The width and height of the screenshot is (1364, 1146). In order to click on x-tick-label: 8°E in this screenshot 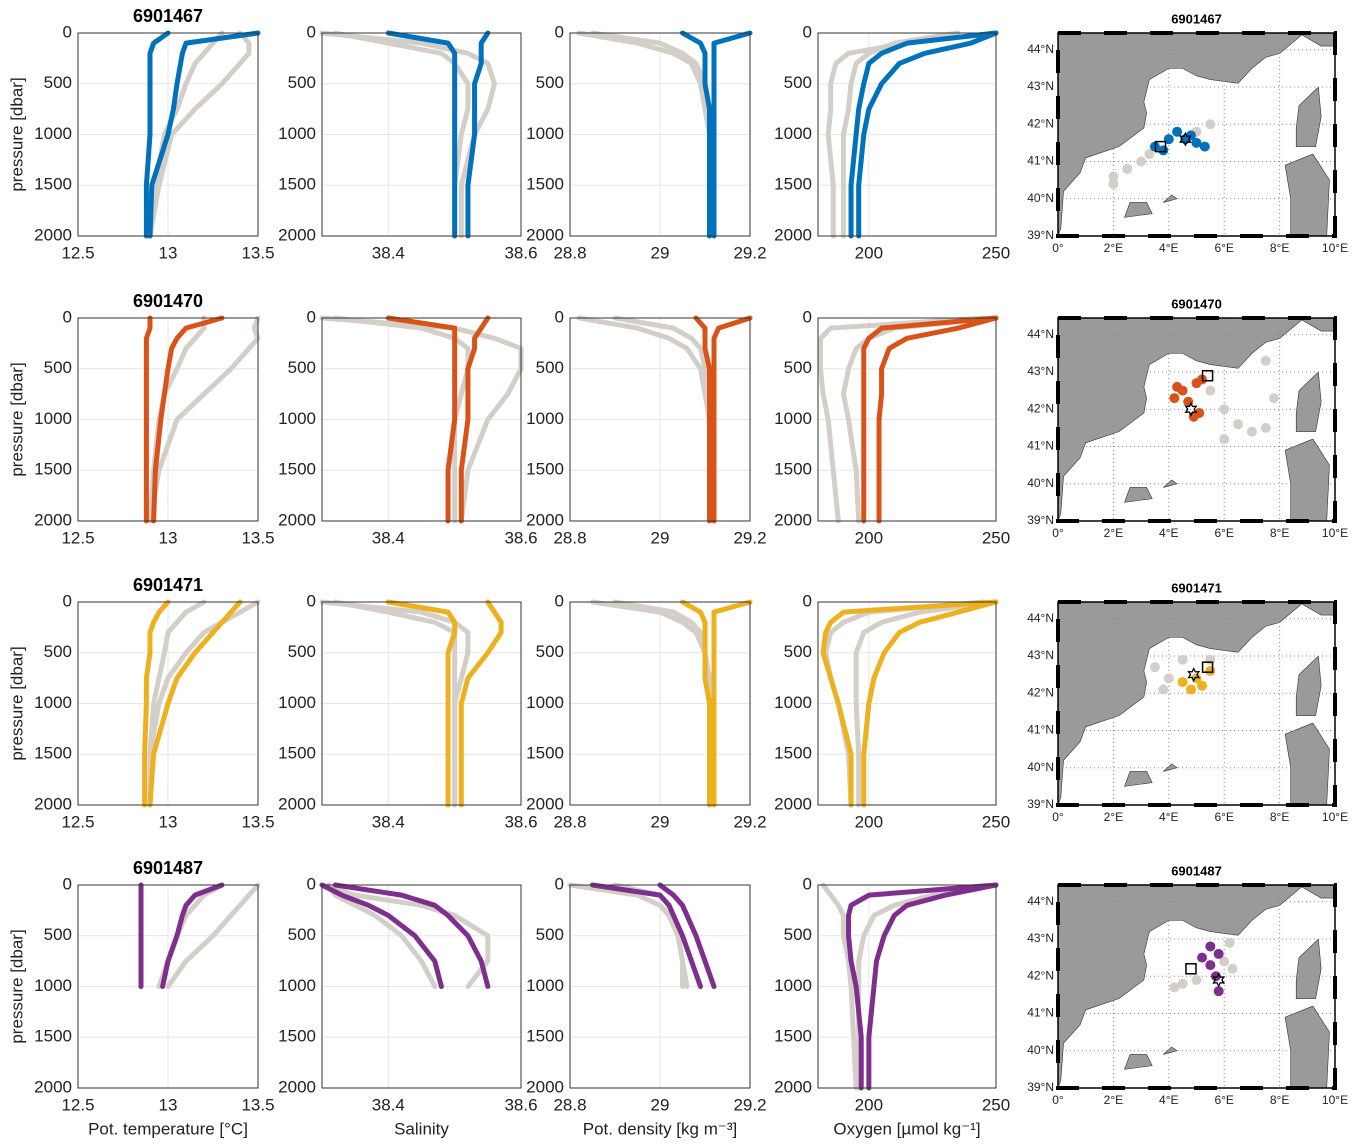, I will do `click(1279, 248)`.